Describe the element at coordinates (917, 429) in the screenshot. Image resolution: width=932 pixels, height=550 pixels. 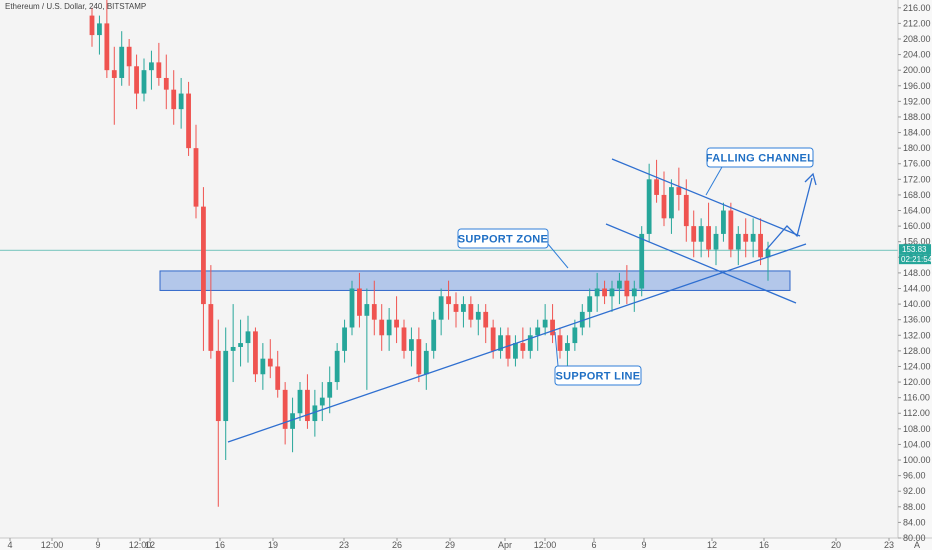
I see `y-tick-label: 108.00` at that location.